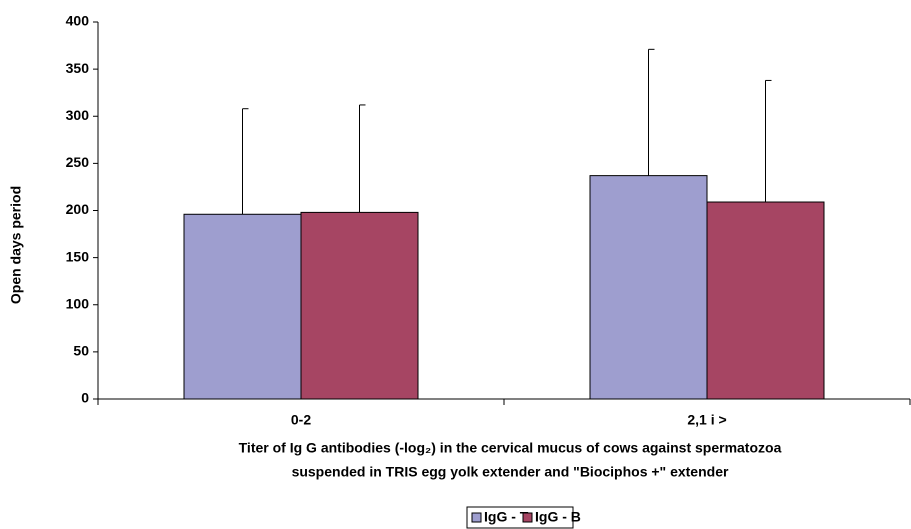  Describe the element at coordinates (78, 256) in the screenshot. I see `y-tick-label: 150` at that location.